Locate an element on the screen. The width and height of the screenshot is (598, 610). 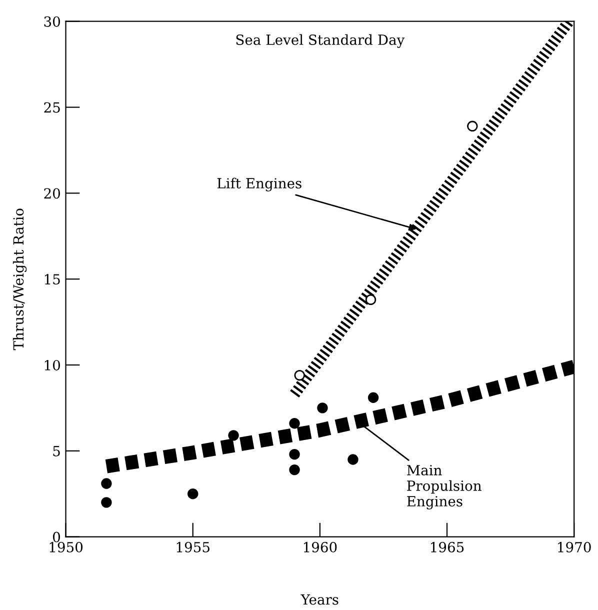
x-tick-label: 1955 is located at coordinates (193, 547).